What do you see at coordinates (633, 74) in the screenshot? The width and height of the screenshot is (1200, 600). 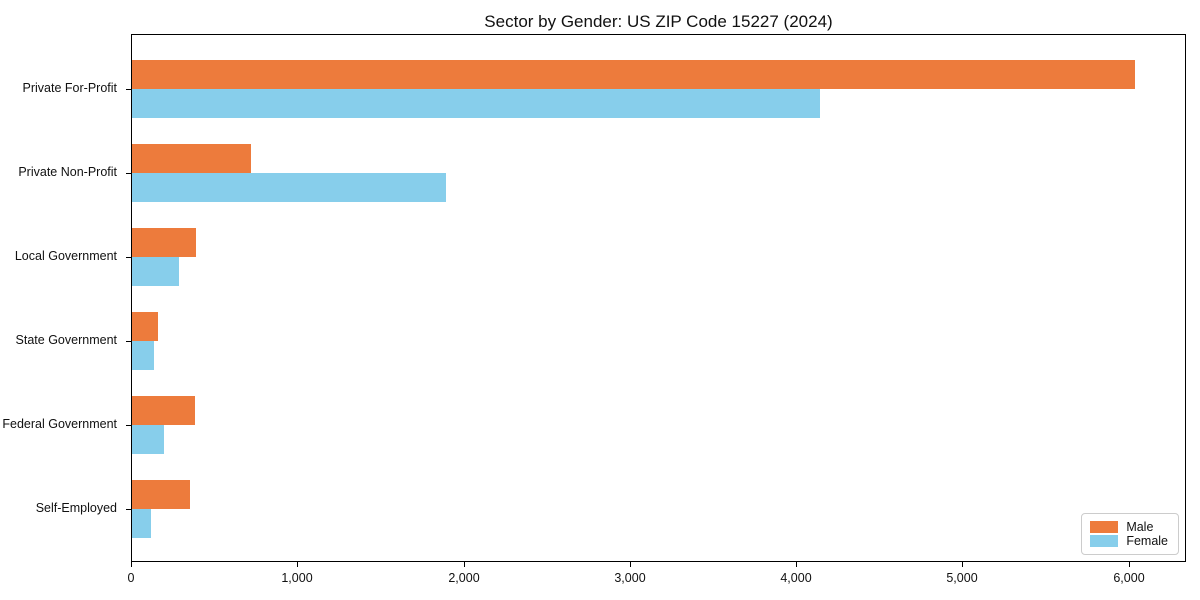 I see `bar-male-private-for-profit` at bounding box center [633, 74].